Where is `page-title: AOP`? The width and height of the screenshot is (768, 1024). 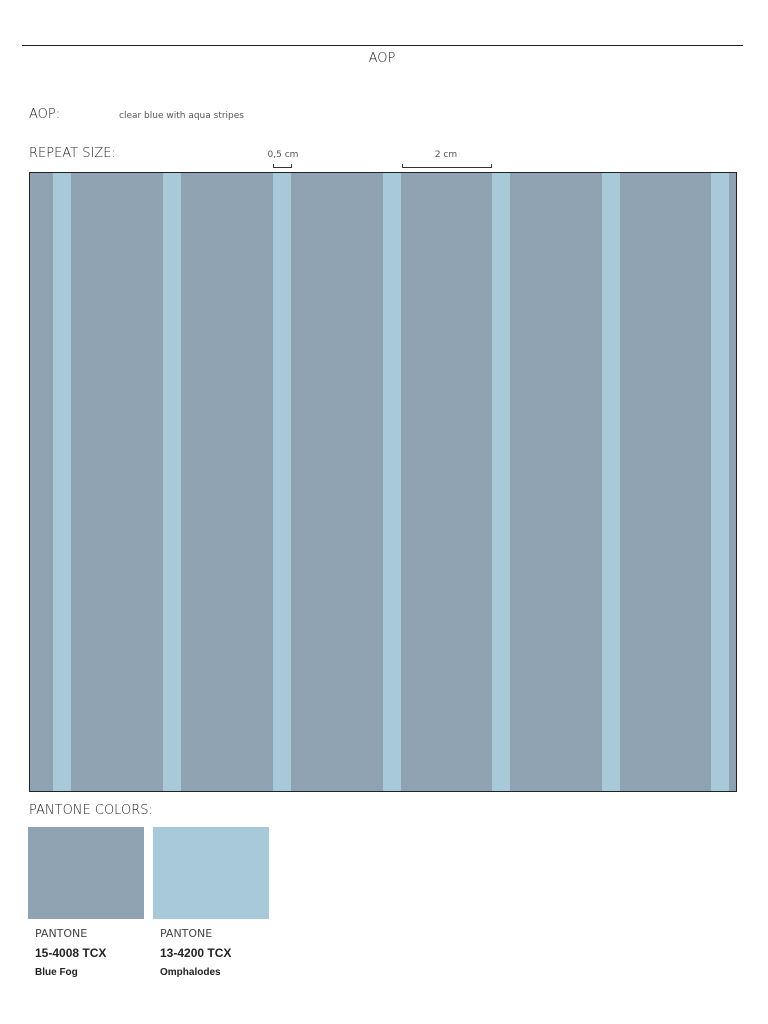 page-title: AOP is located at coordinates (382, 58).